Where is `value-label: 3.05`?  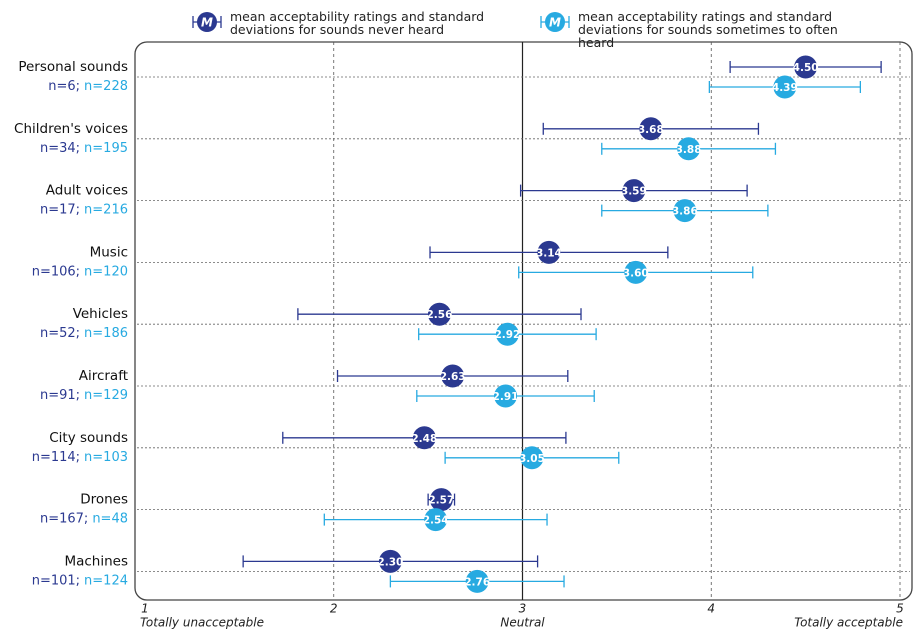 value-label: 3.05 is located at coordinates (532, 459).